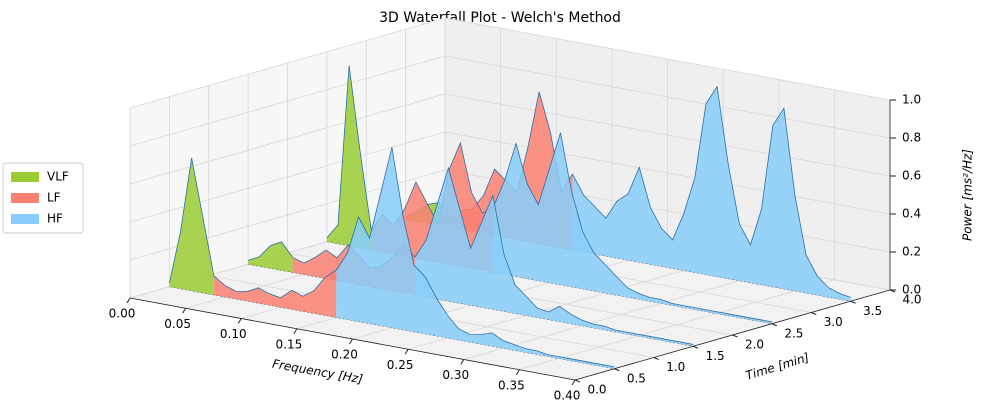 Image resolution: width=1000 pixels, height=400 pixels. Describe the element at coordinates (55, 219) in the screenshot. I see `legend-label: HF` at that location.